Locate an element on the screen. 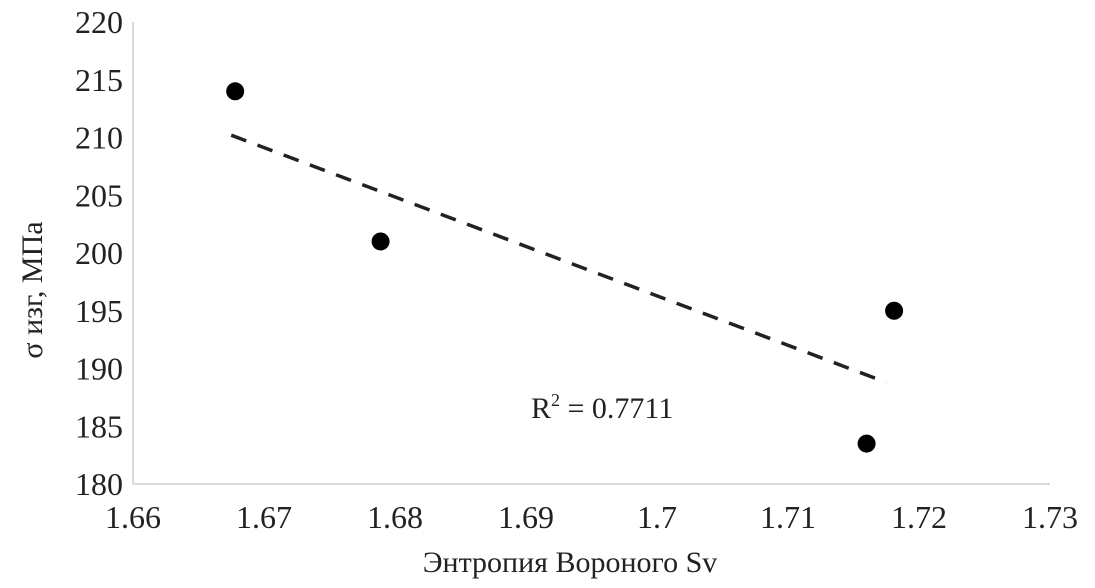 This screenshot has width=1095, height=588. x-tick-label: 1.7 is located at coordinates (657, 517).